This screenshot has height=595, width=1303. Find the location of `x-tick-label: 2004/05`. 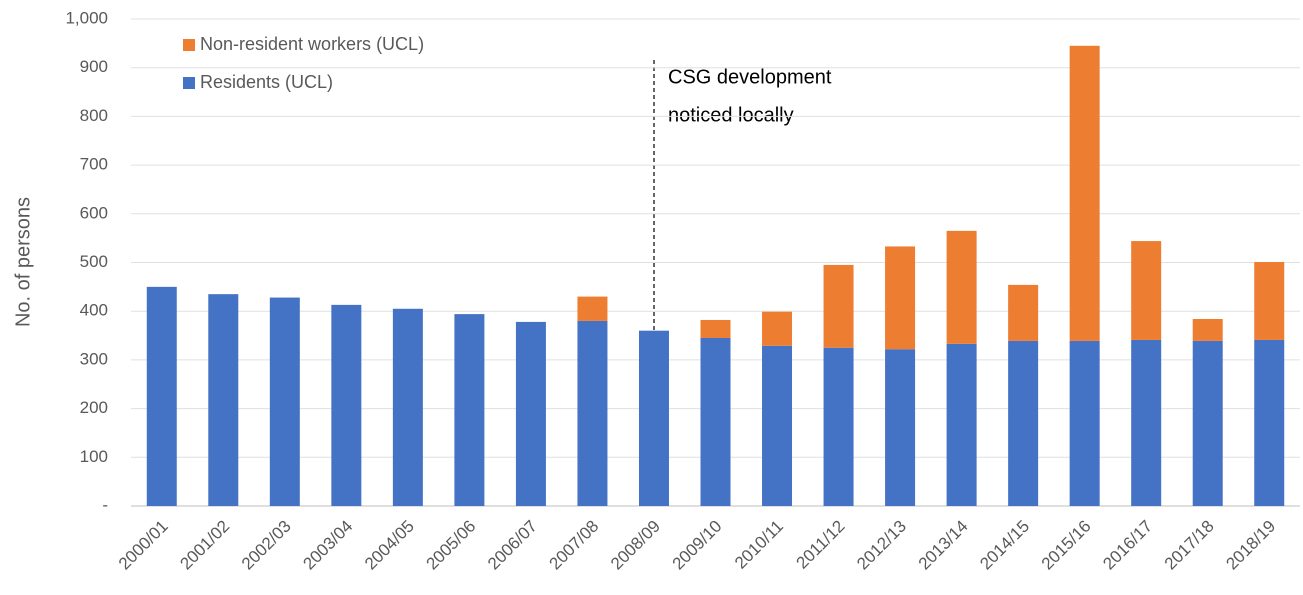

x-tick-label: 2004/05 is located at coordinates (389, 545).